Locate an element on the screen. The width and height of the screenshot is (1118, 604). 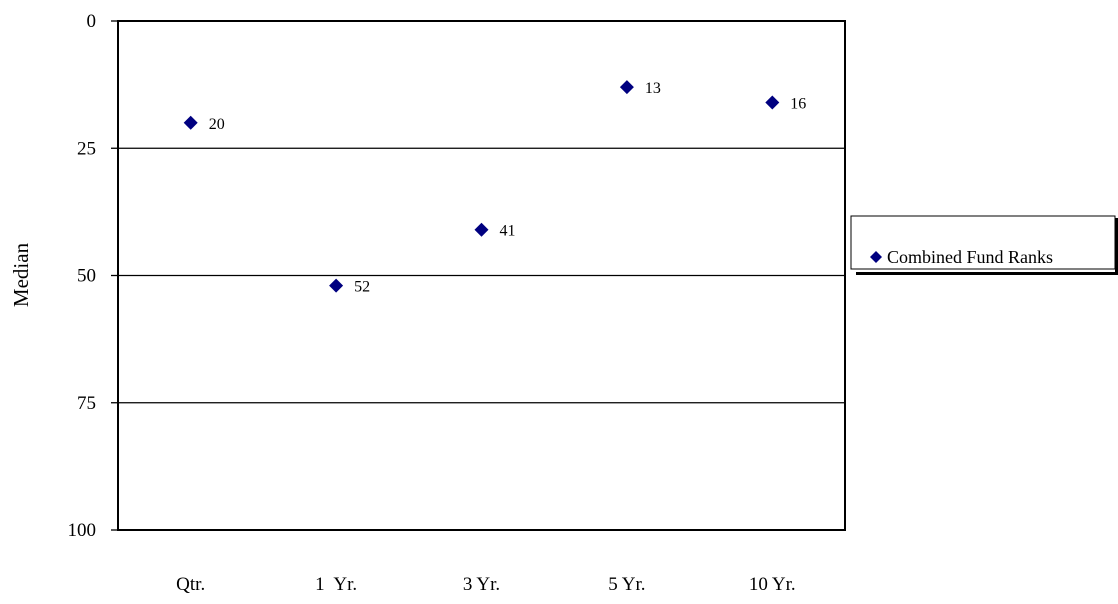
legend-marker-diamond-icon is located at coordinates (876, 257).